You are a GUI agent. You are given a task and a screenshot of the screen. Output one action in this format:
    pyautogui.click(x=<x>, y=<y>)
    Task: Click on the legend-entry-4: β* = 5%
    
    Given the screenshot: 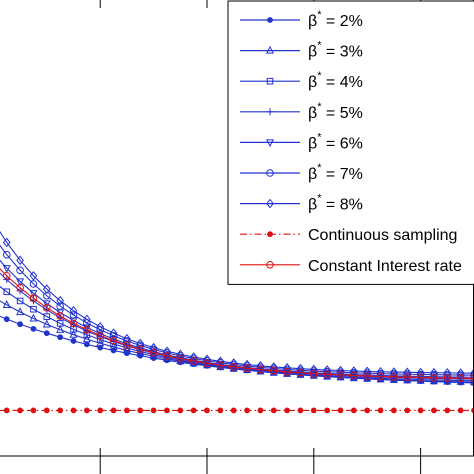 What is the action you would take?
    pyautogui.click(x=301, y=111)
    